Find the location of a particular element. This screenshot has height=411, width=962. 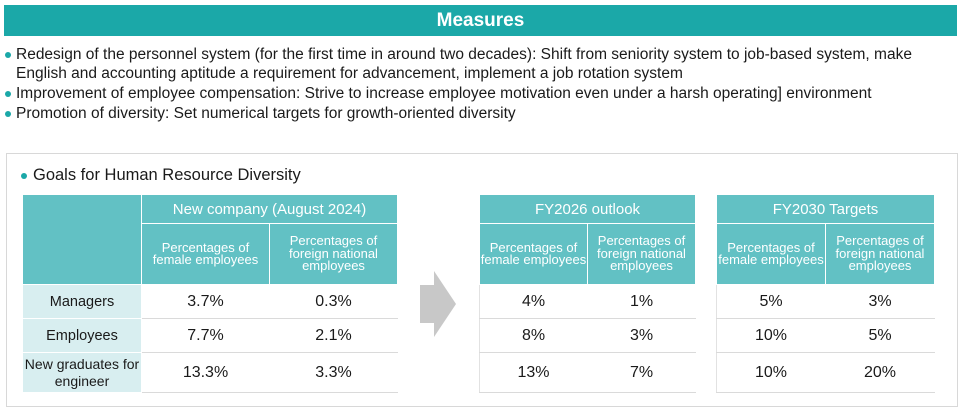

right-arrow-icon is located at coordinates (438, 304).